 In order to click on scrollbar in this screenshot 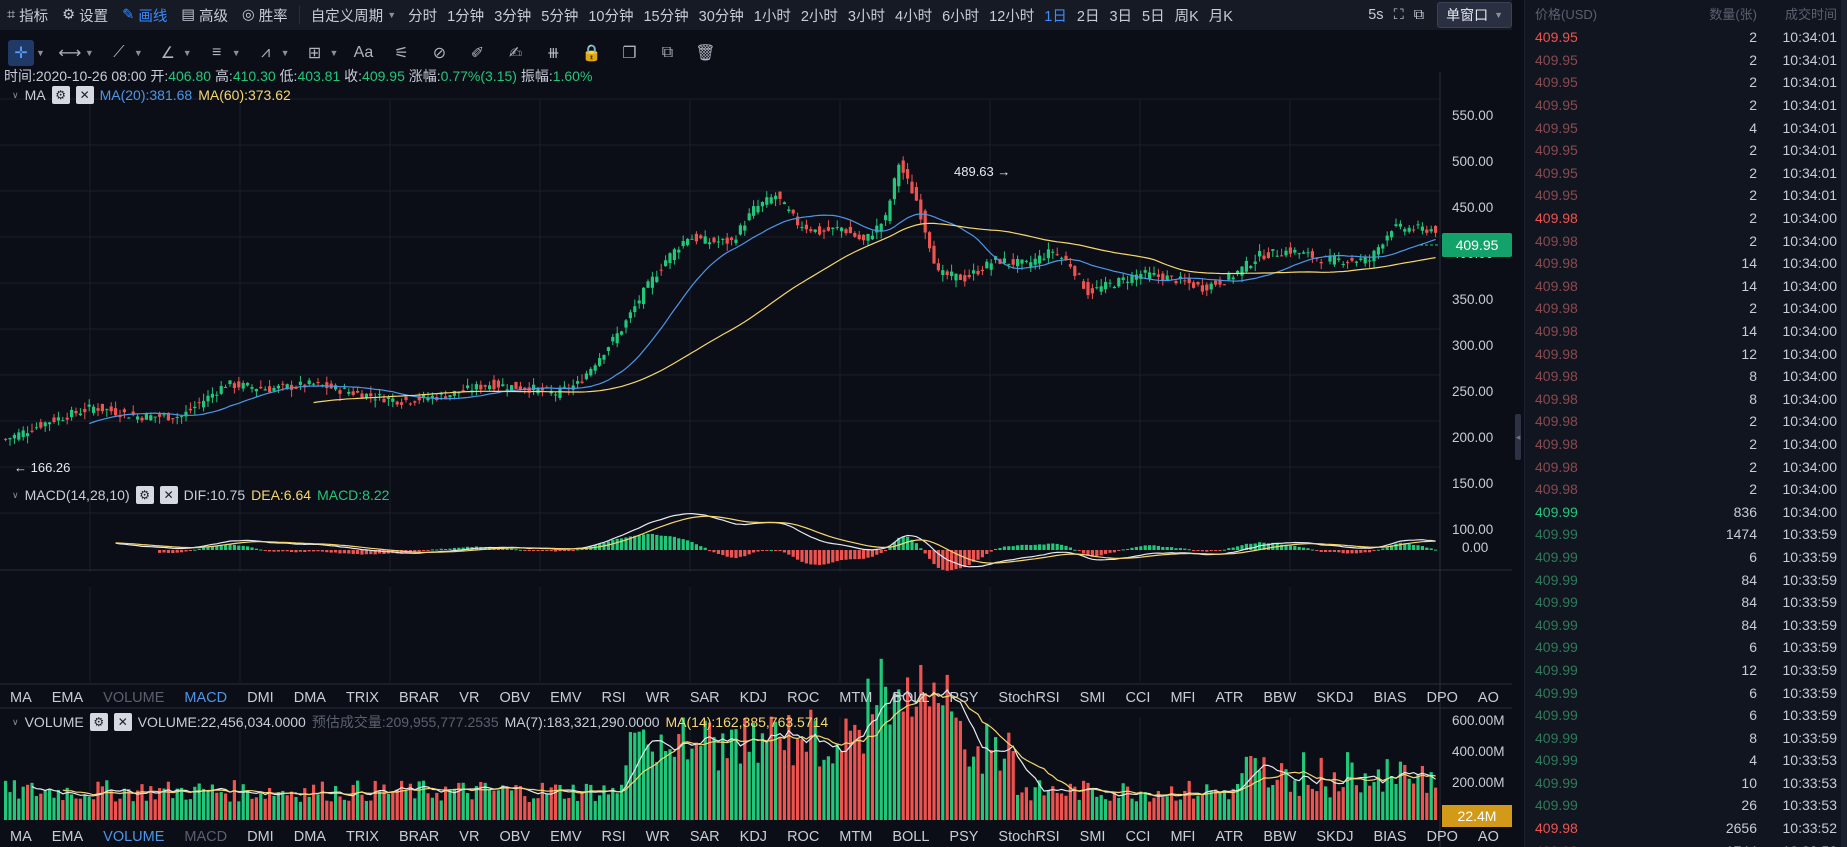, I will do `click(1844, 423)`.